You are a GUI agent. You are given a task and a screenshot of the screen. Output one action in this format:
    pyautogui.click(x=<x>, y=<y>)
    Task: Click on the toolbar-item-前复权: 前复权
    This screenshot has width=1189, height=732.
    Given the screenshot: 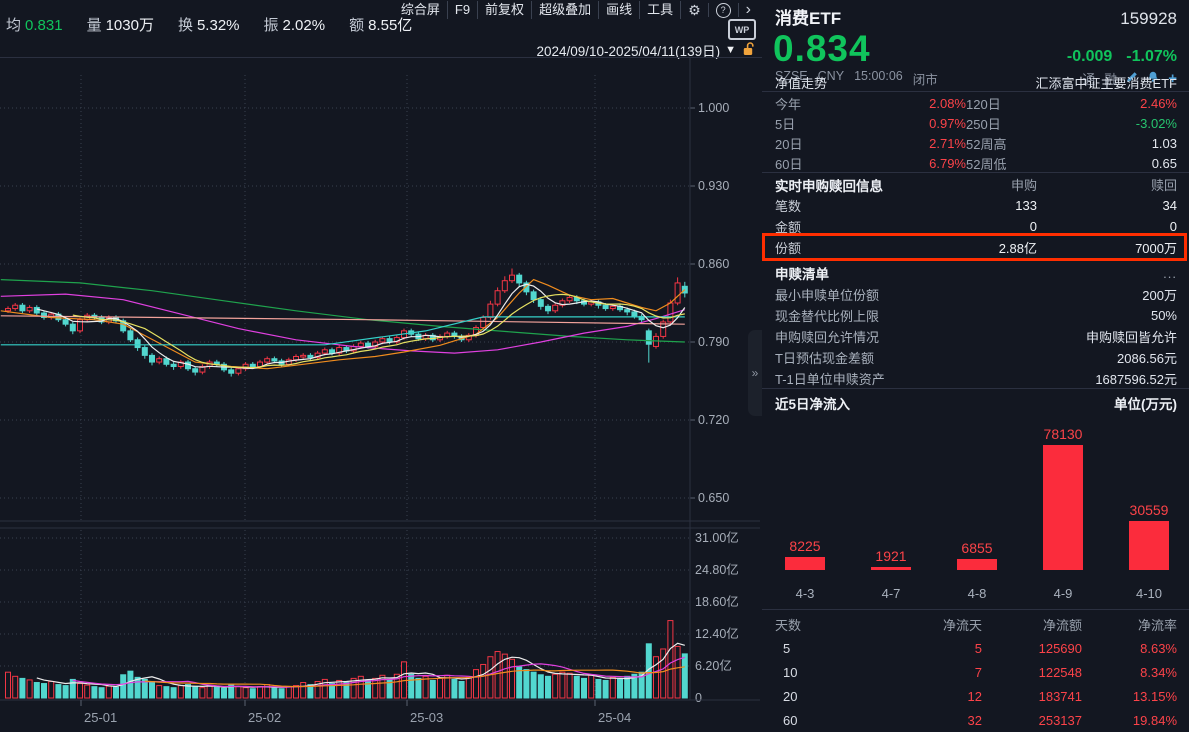 What is the action you would take?
    pyautogui.click(x=505, y=10)
    